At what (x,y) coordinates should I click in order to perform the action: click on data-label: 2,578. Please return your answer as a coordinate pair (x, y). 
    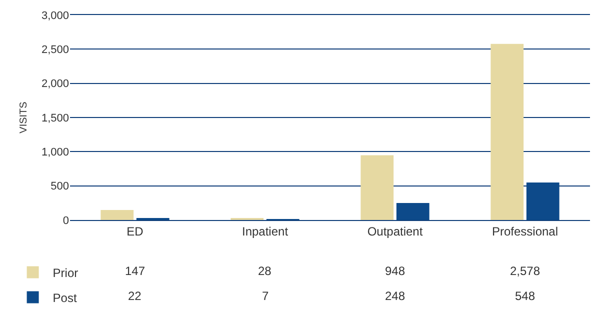
    Looking at the image, I should click on (525, 271).